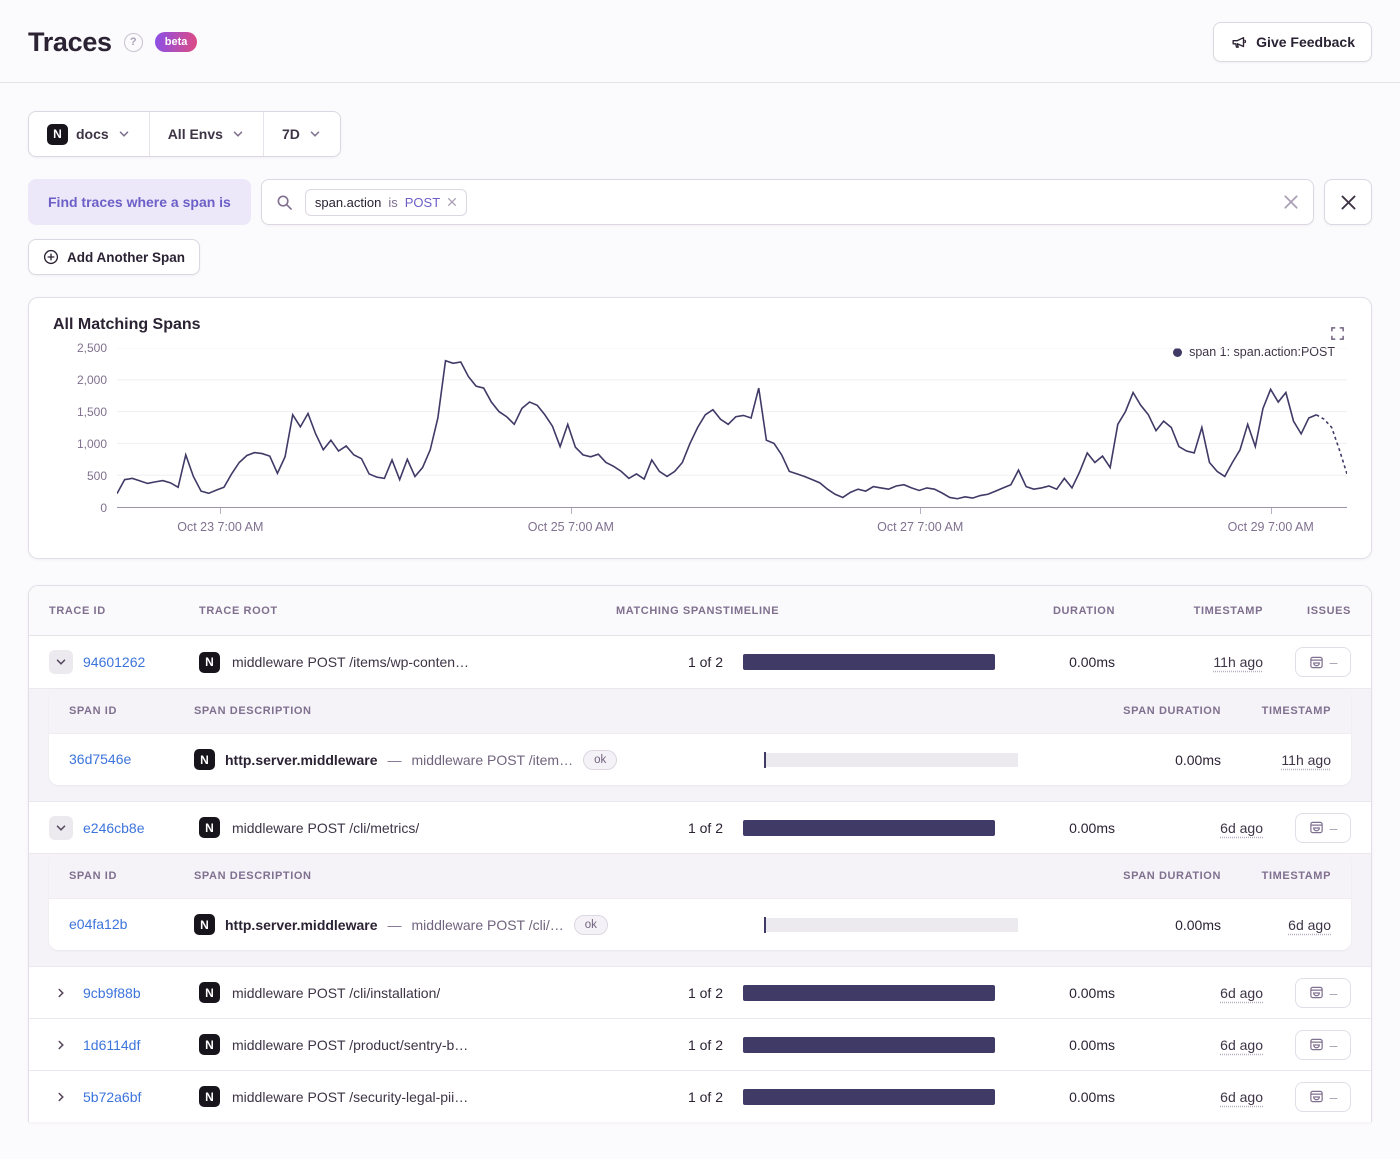  I want to click on trace-id-link: 5b72a6bf, so click(112, 1096).